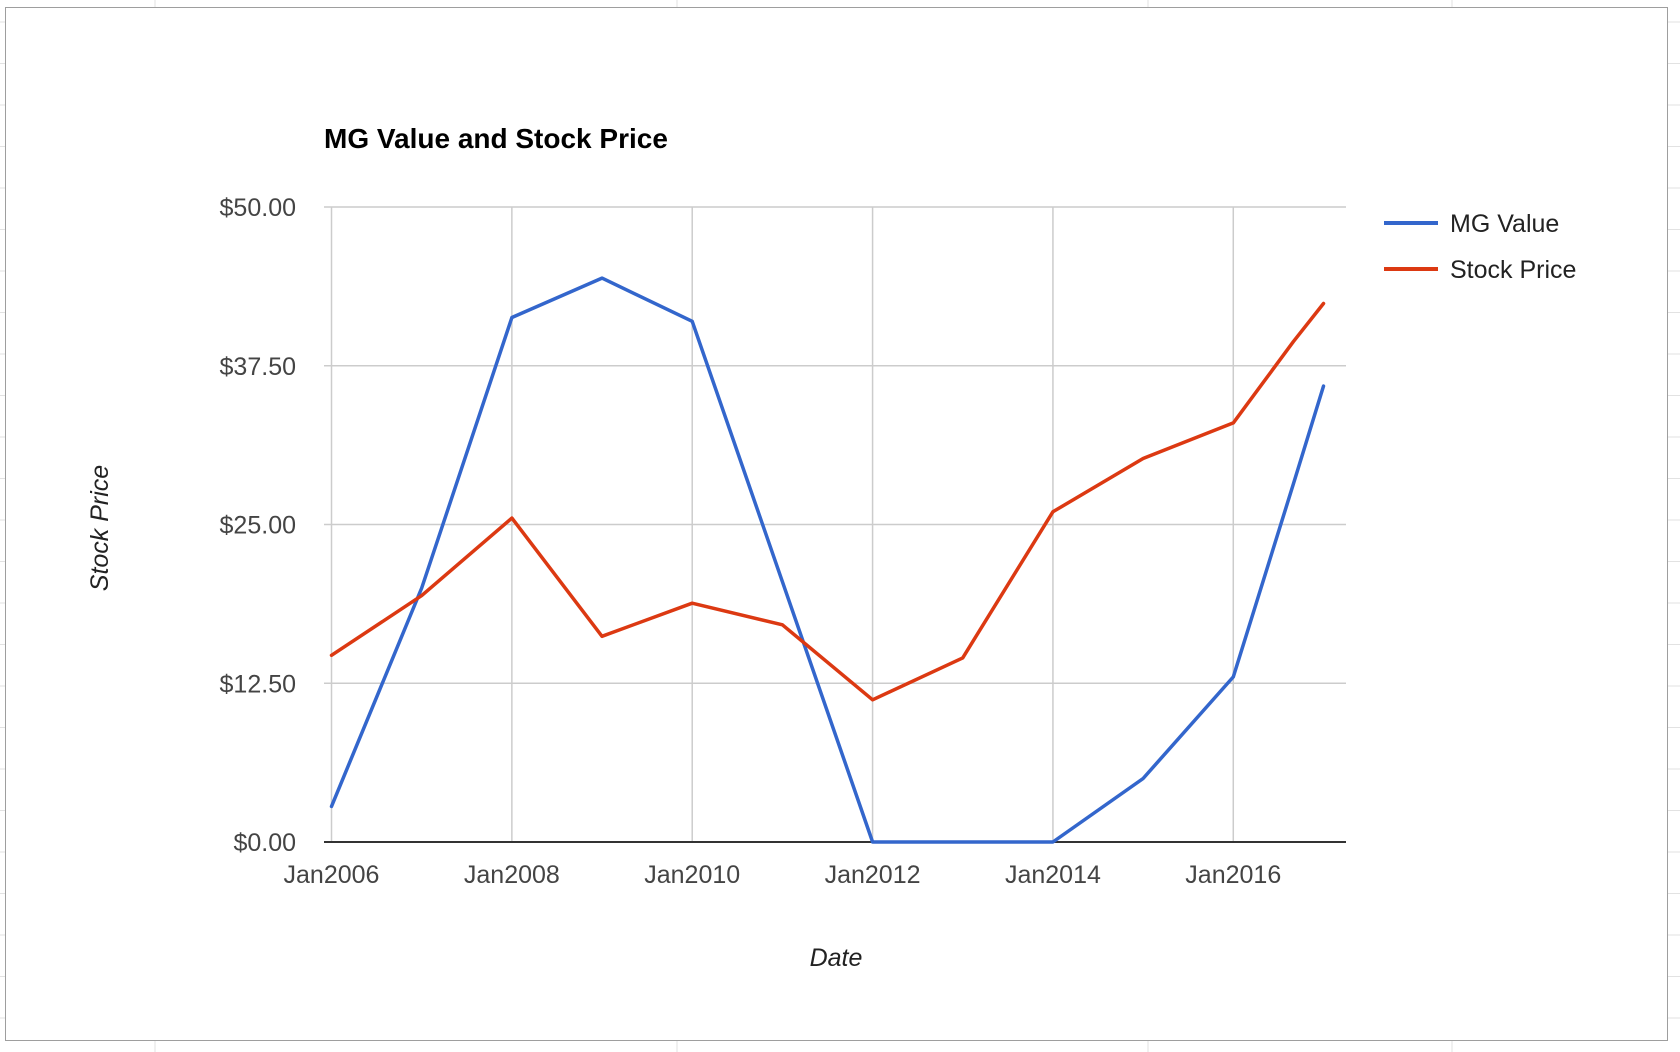 The height and width of the screenshot is (1052, 1680). What do you see at coordinates (258, 367) in the screenshot?
I see `y-tick-label: $37.50` at bounding box center [258, 367].